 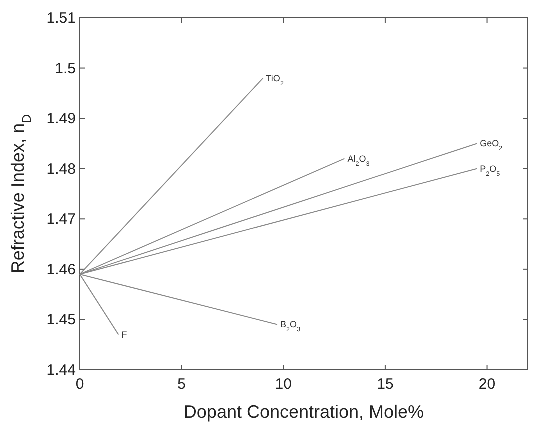 I want to click on y-tick-label: 1.47, so click(x=61, y=219).